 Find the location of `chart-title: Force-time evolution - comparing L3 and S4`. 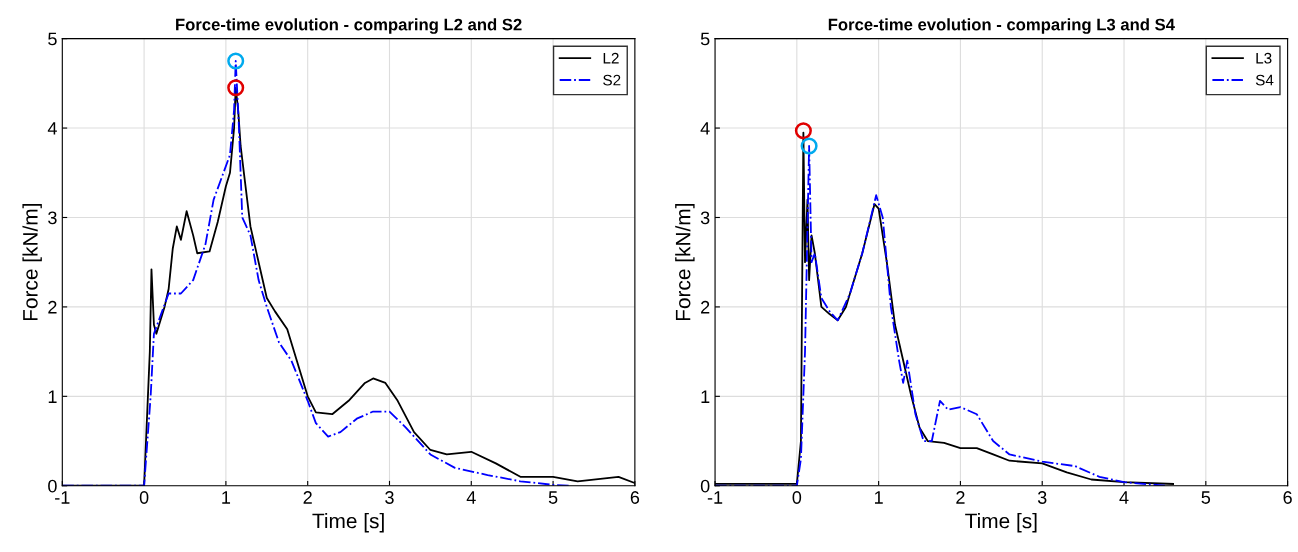

chart-title: Force-time evolution - comparing L3 and S4 is located at coordinates (1001, 26).